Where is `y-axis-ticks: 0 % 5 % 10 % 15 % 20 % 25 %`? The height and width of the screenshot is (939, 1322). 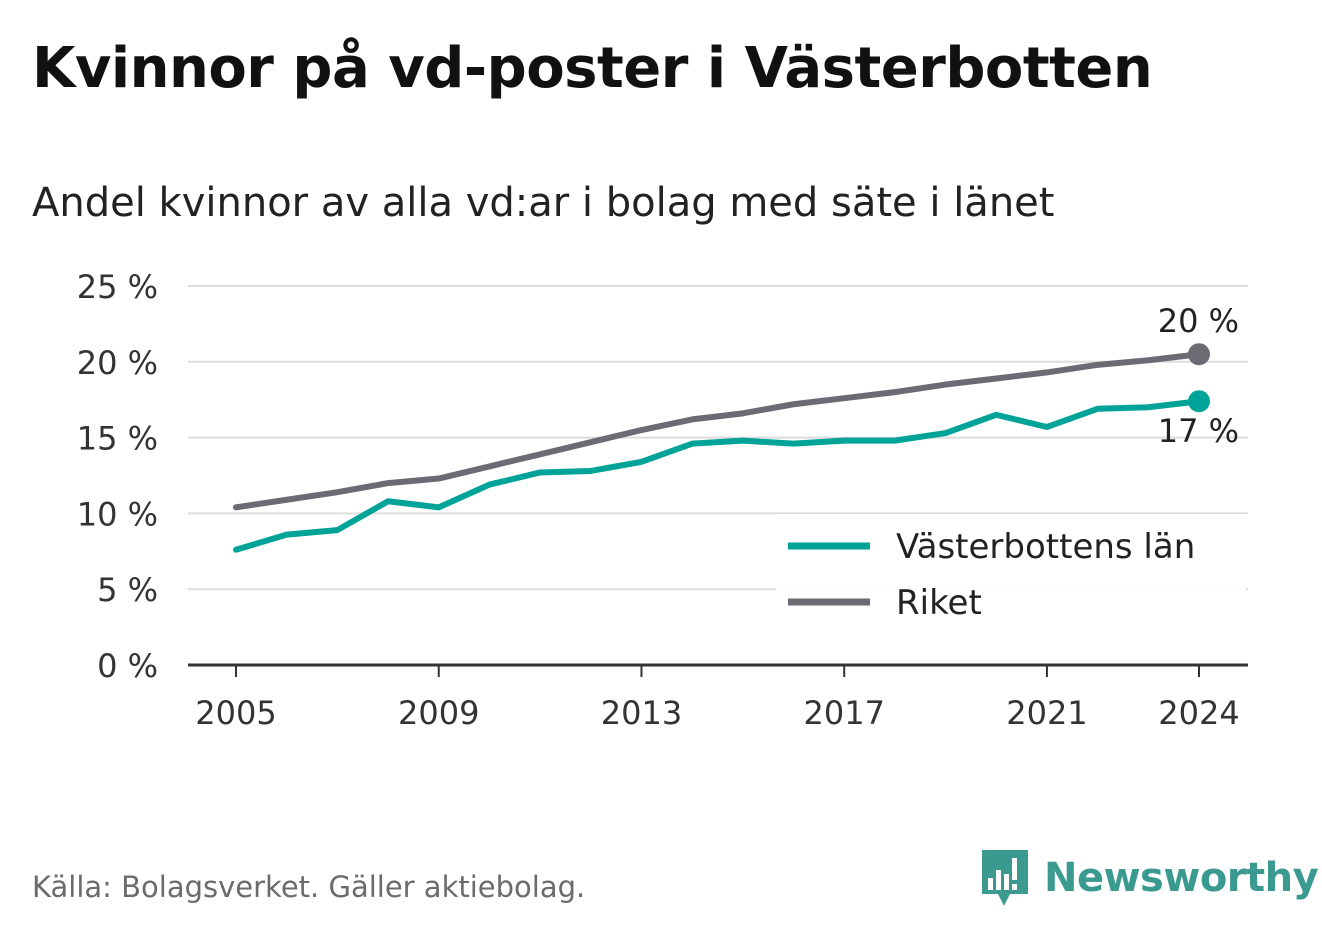 y-axis-ticks: 0 % 5 % 10 % 15 % 20 % 25 % is located at coordinates (117, 476).